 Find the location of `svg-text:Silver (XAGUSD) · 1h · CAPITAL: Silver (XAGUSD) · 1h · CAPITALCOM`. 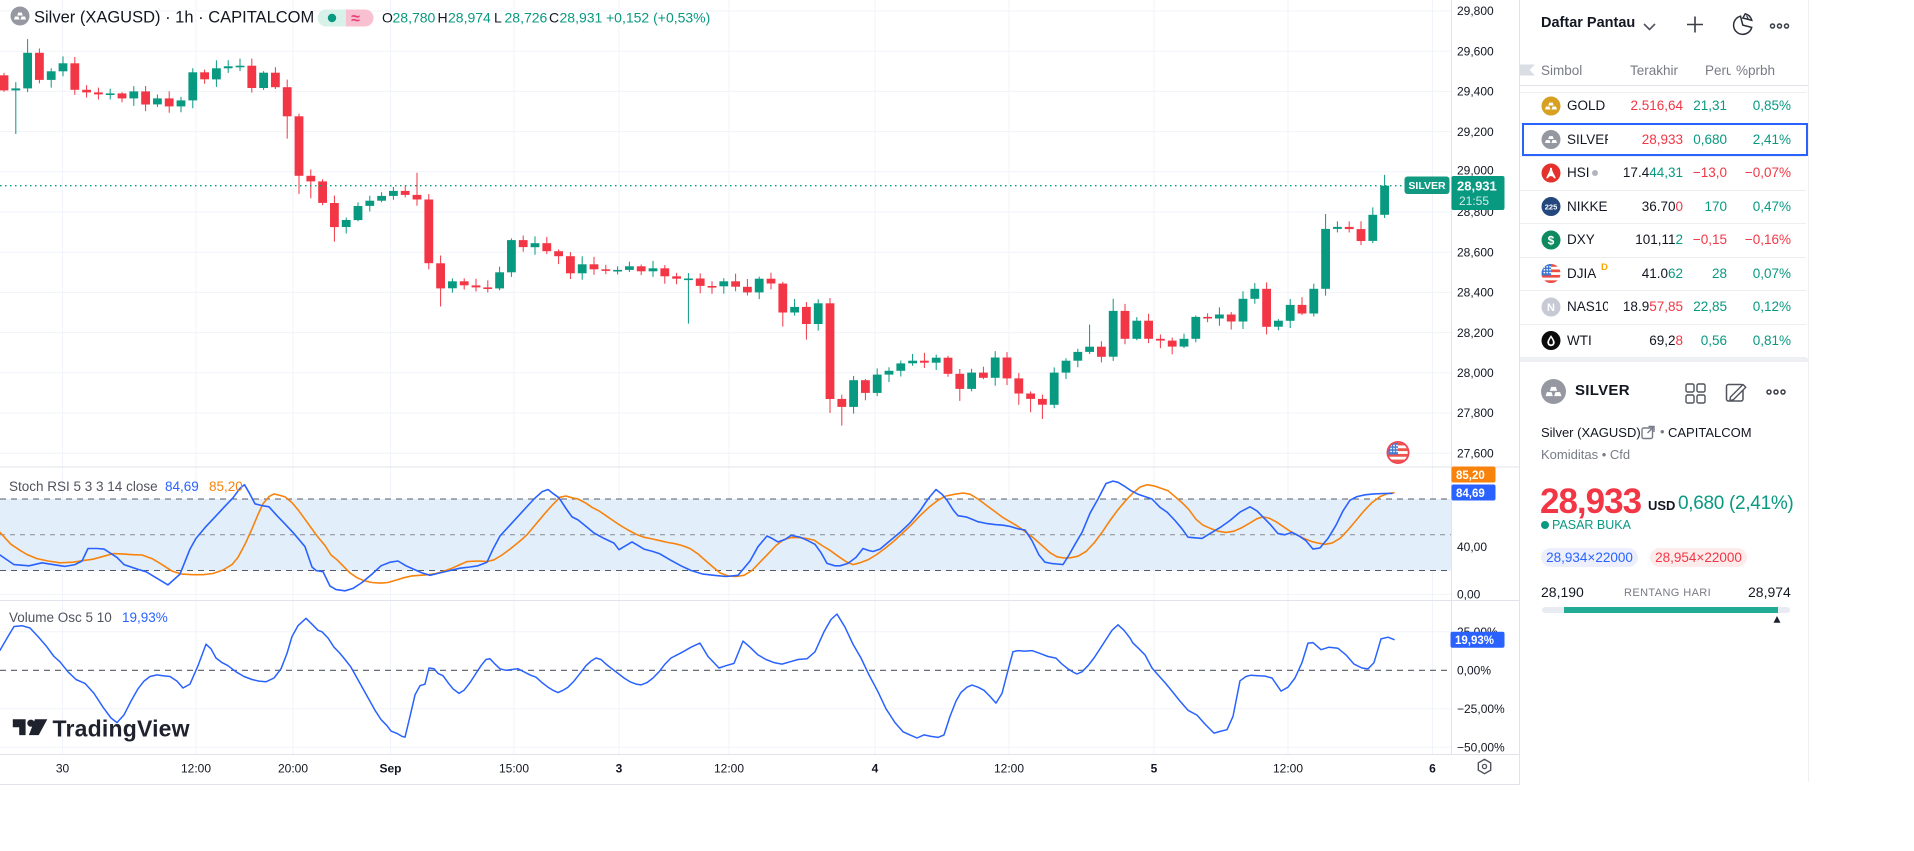

svg-text:Silver (XAGUSD) · 1h · CAPITAL: Silver (XAGUSD) · 1h · CAPITALCOM is located at coordinates (174, 18).